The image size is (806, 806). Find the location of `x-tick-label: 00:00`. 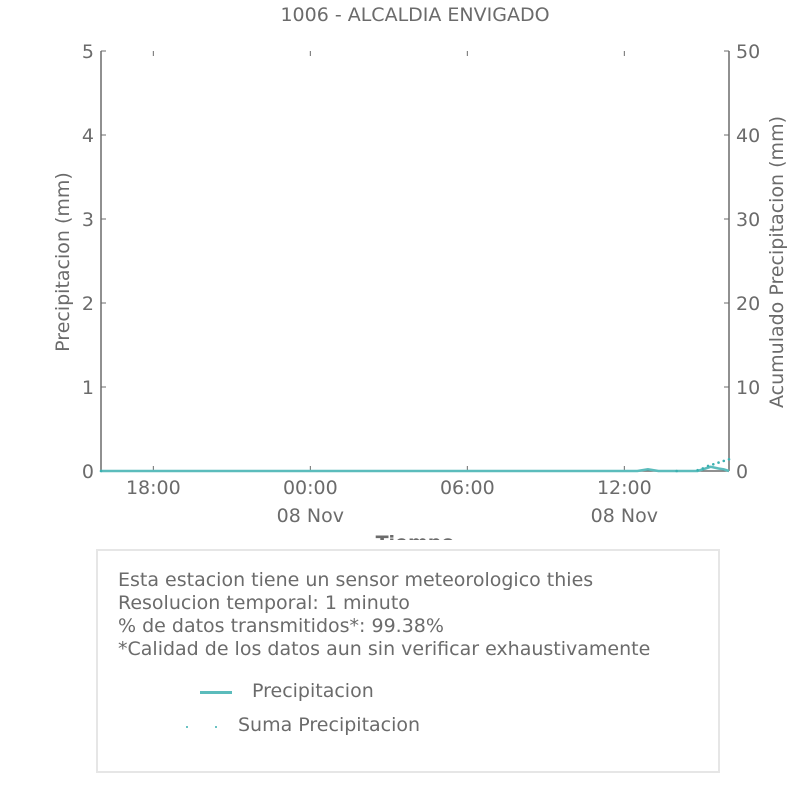

x-tick-label: 00:00 is located at coordinates (310, 488).